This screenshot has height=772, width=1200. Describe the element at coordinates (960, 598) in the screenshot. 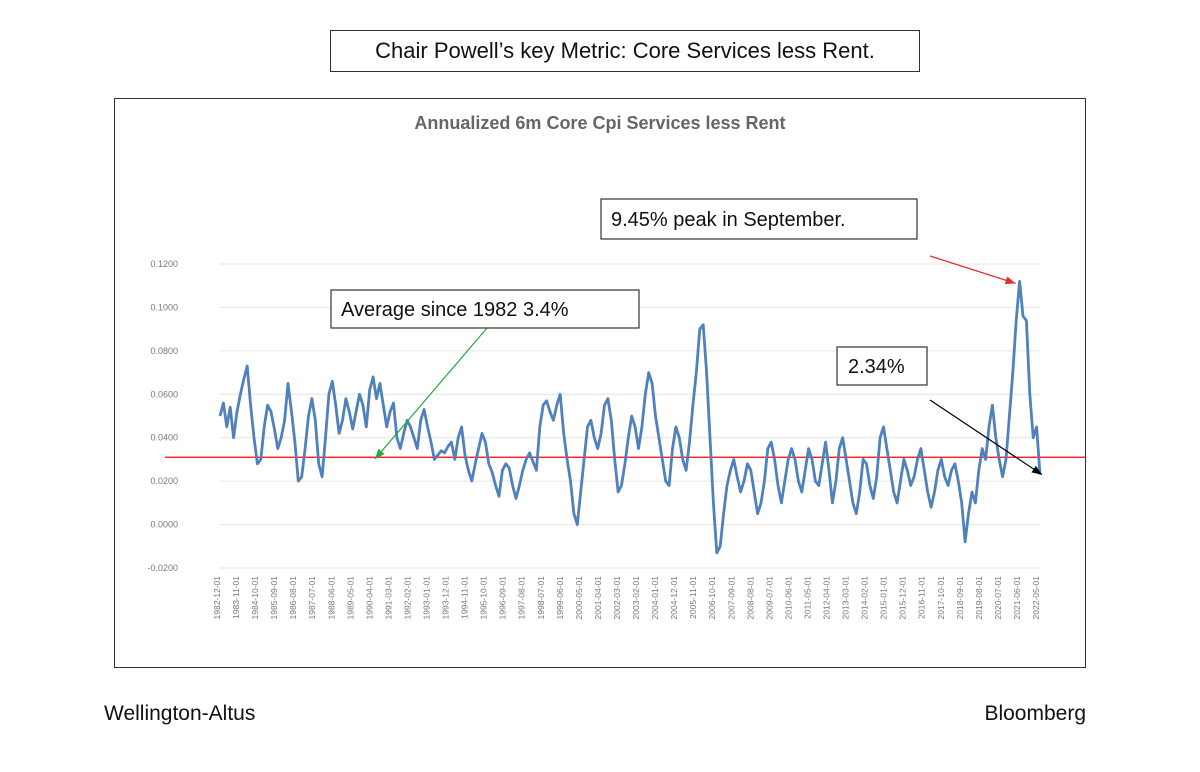

I see `x-tick-label: 2018-09-01` at that location.